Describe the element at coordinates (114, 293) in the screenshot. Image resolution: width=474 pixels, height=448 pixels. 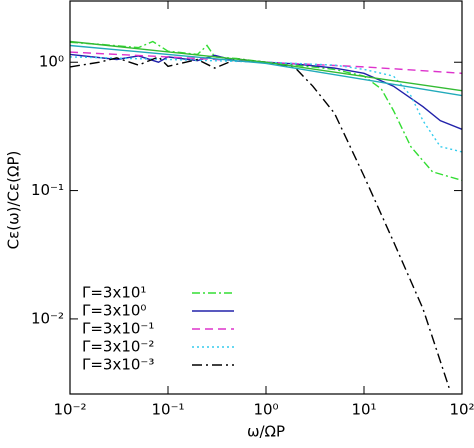
I see `legend-label: Γ=3x10¹` at that location.